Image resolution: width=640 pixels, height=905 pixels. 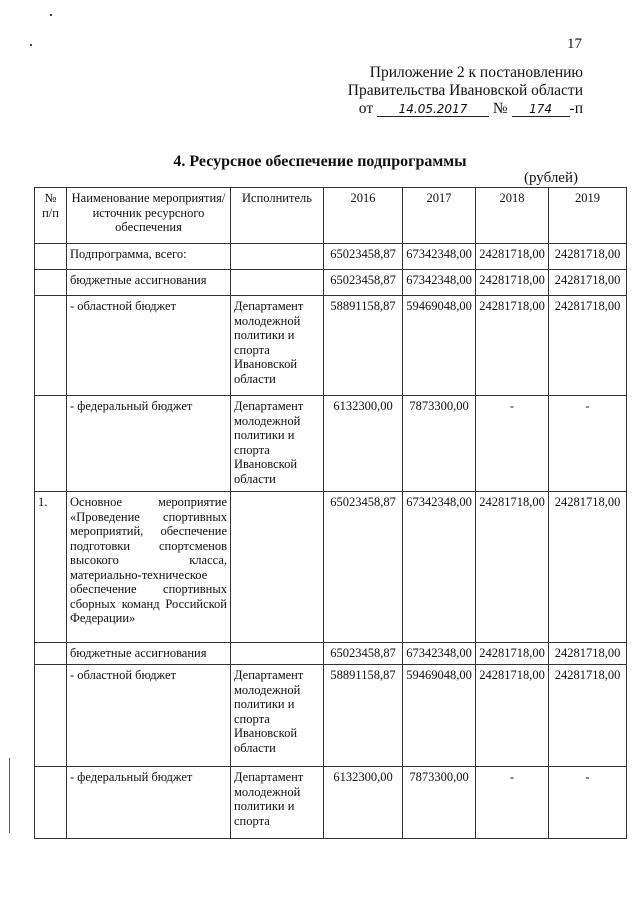 What do you see at coordinates (148, 256) in the screenshot?
I see `row-name: Подпрограмма, всего:` at bounding box center [148, 256].